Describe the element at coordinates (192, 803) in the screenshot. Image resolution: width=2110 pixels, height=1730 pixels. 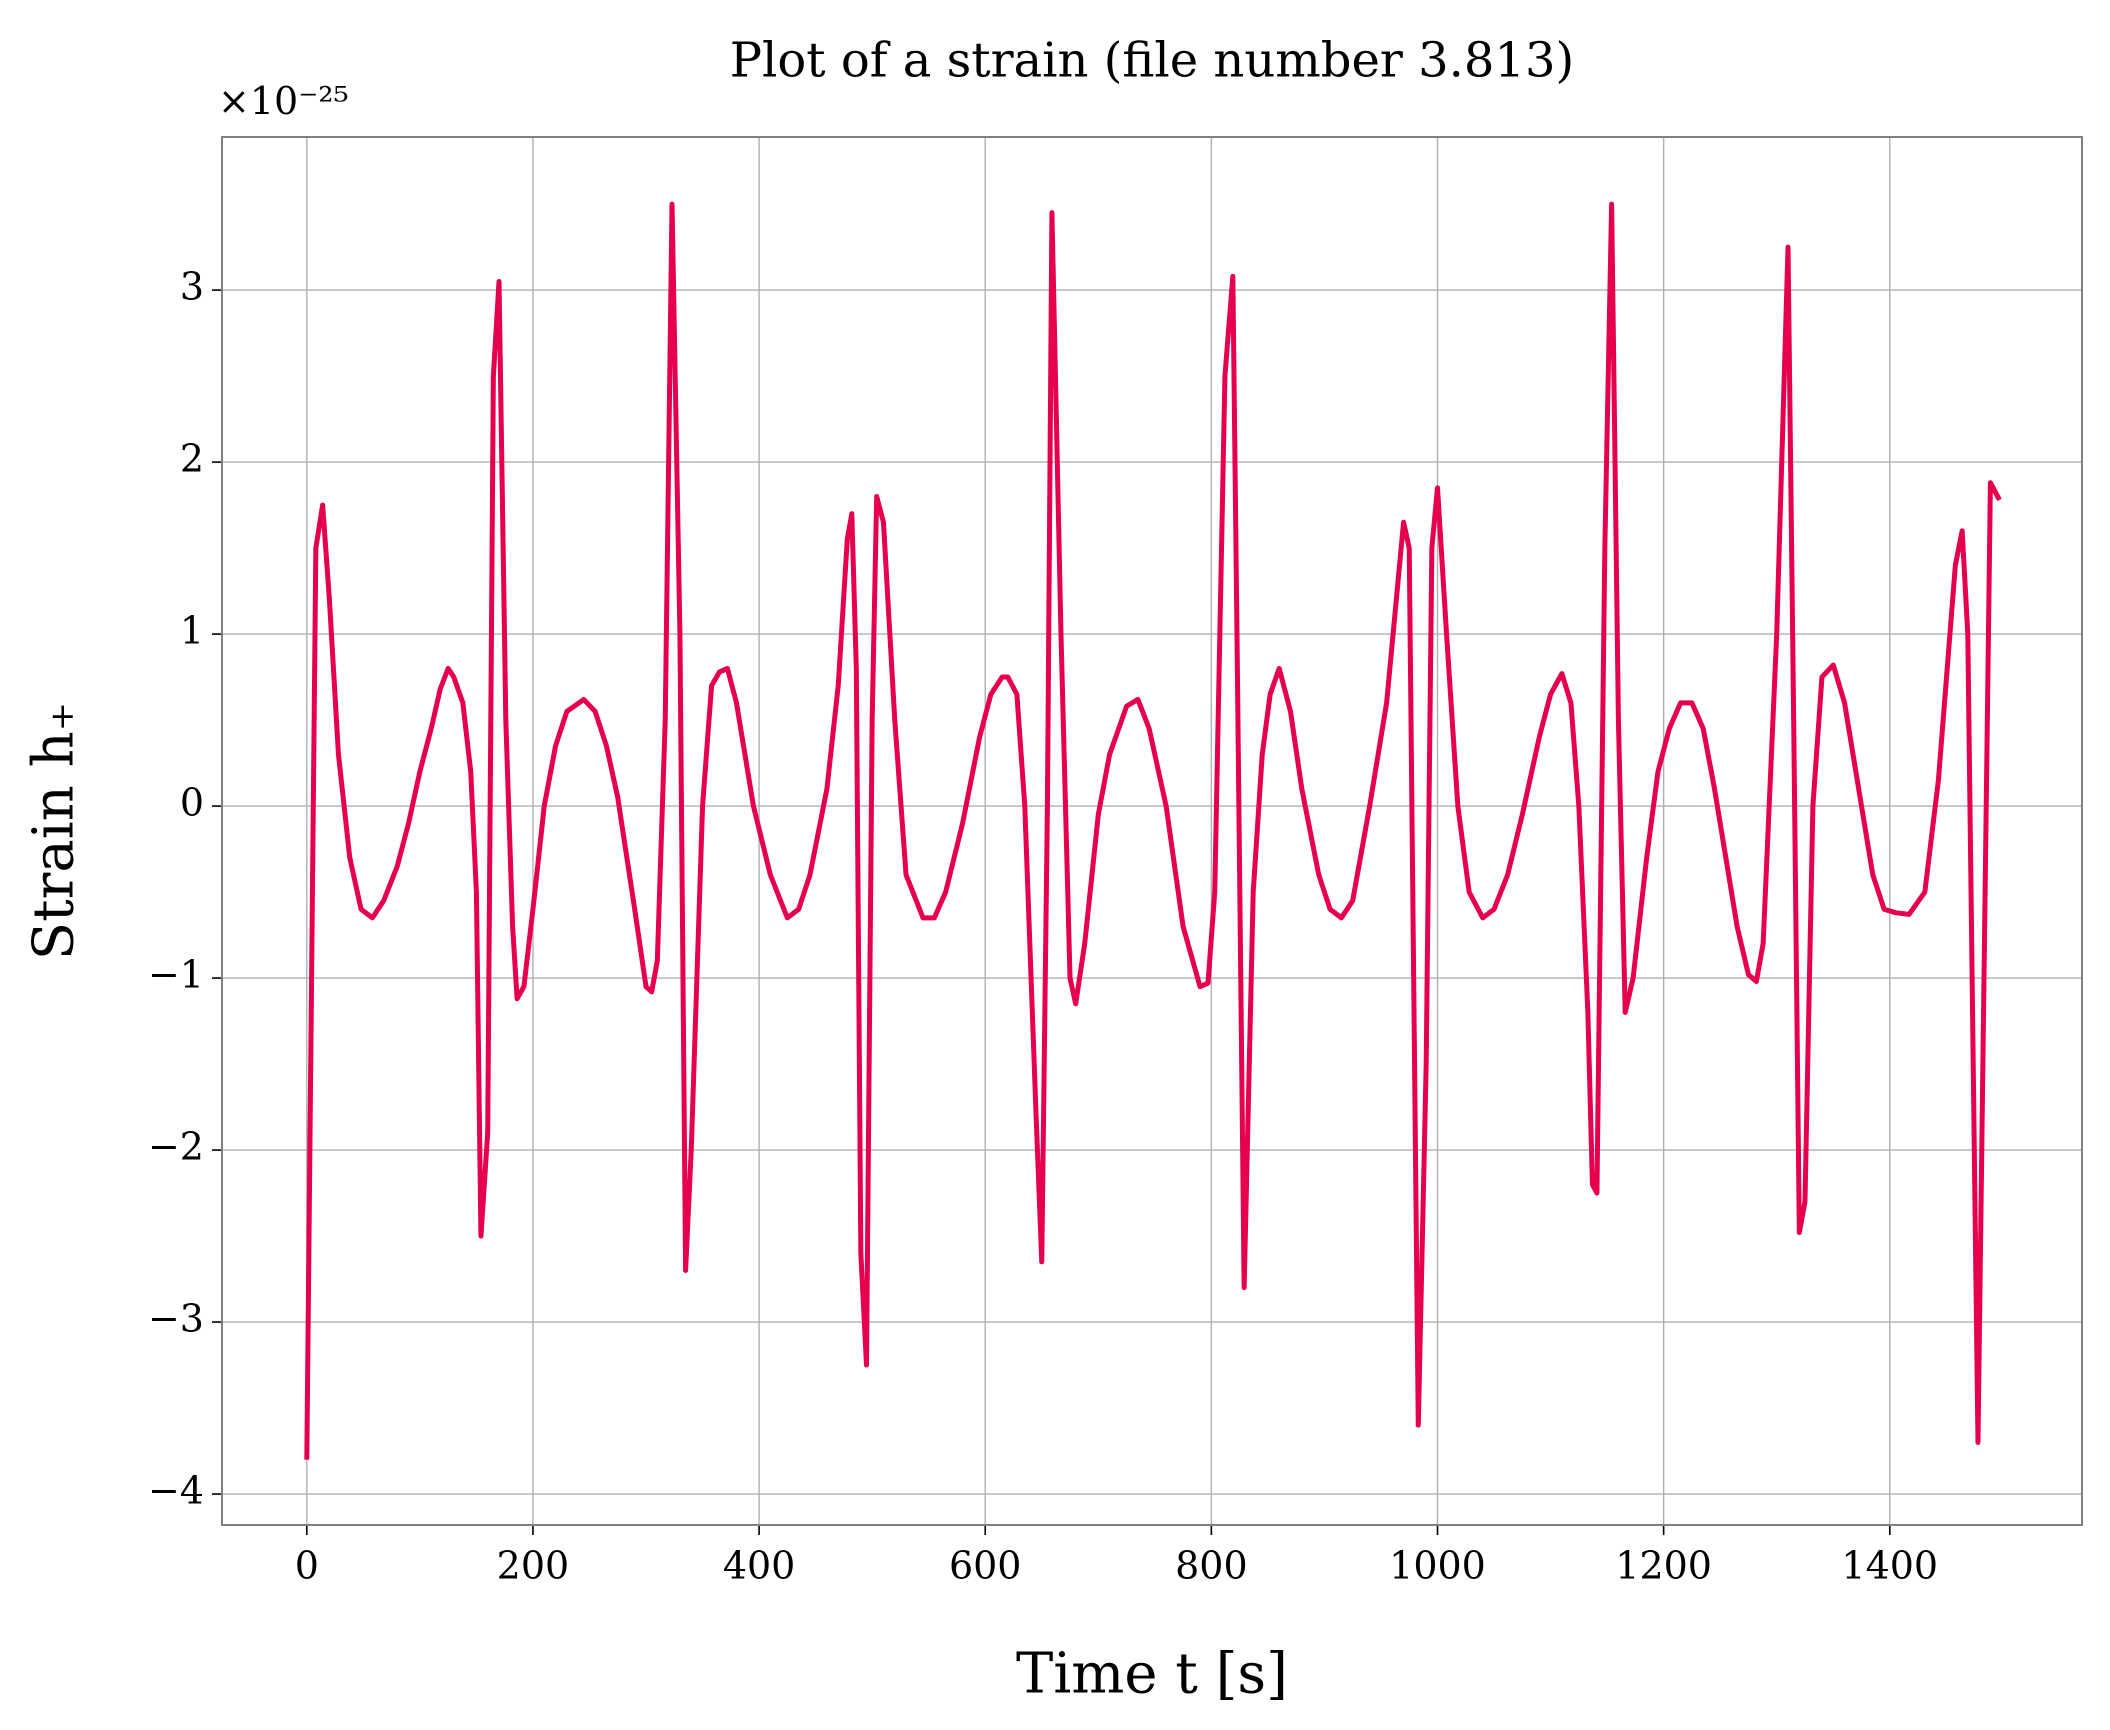
I see `y-tick-label: 0` at that location.